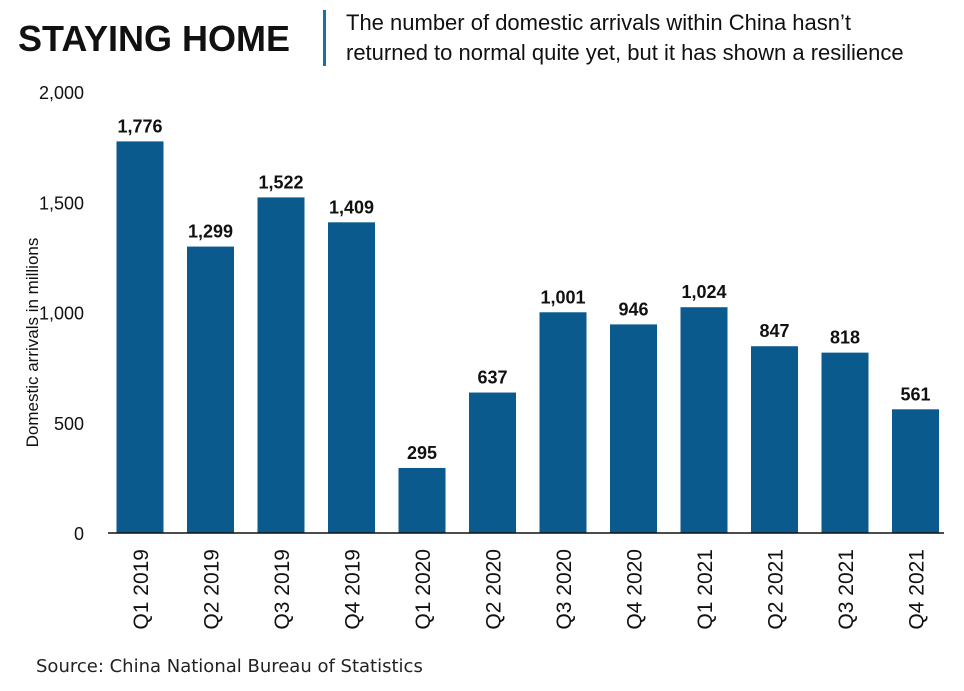 This screenshot has height=691, width=964. What do you see at coordinates (280, 182) in the screenshot?
I see `bar-value-label: 1,522` at bounding box center [280, 182].